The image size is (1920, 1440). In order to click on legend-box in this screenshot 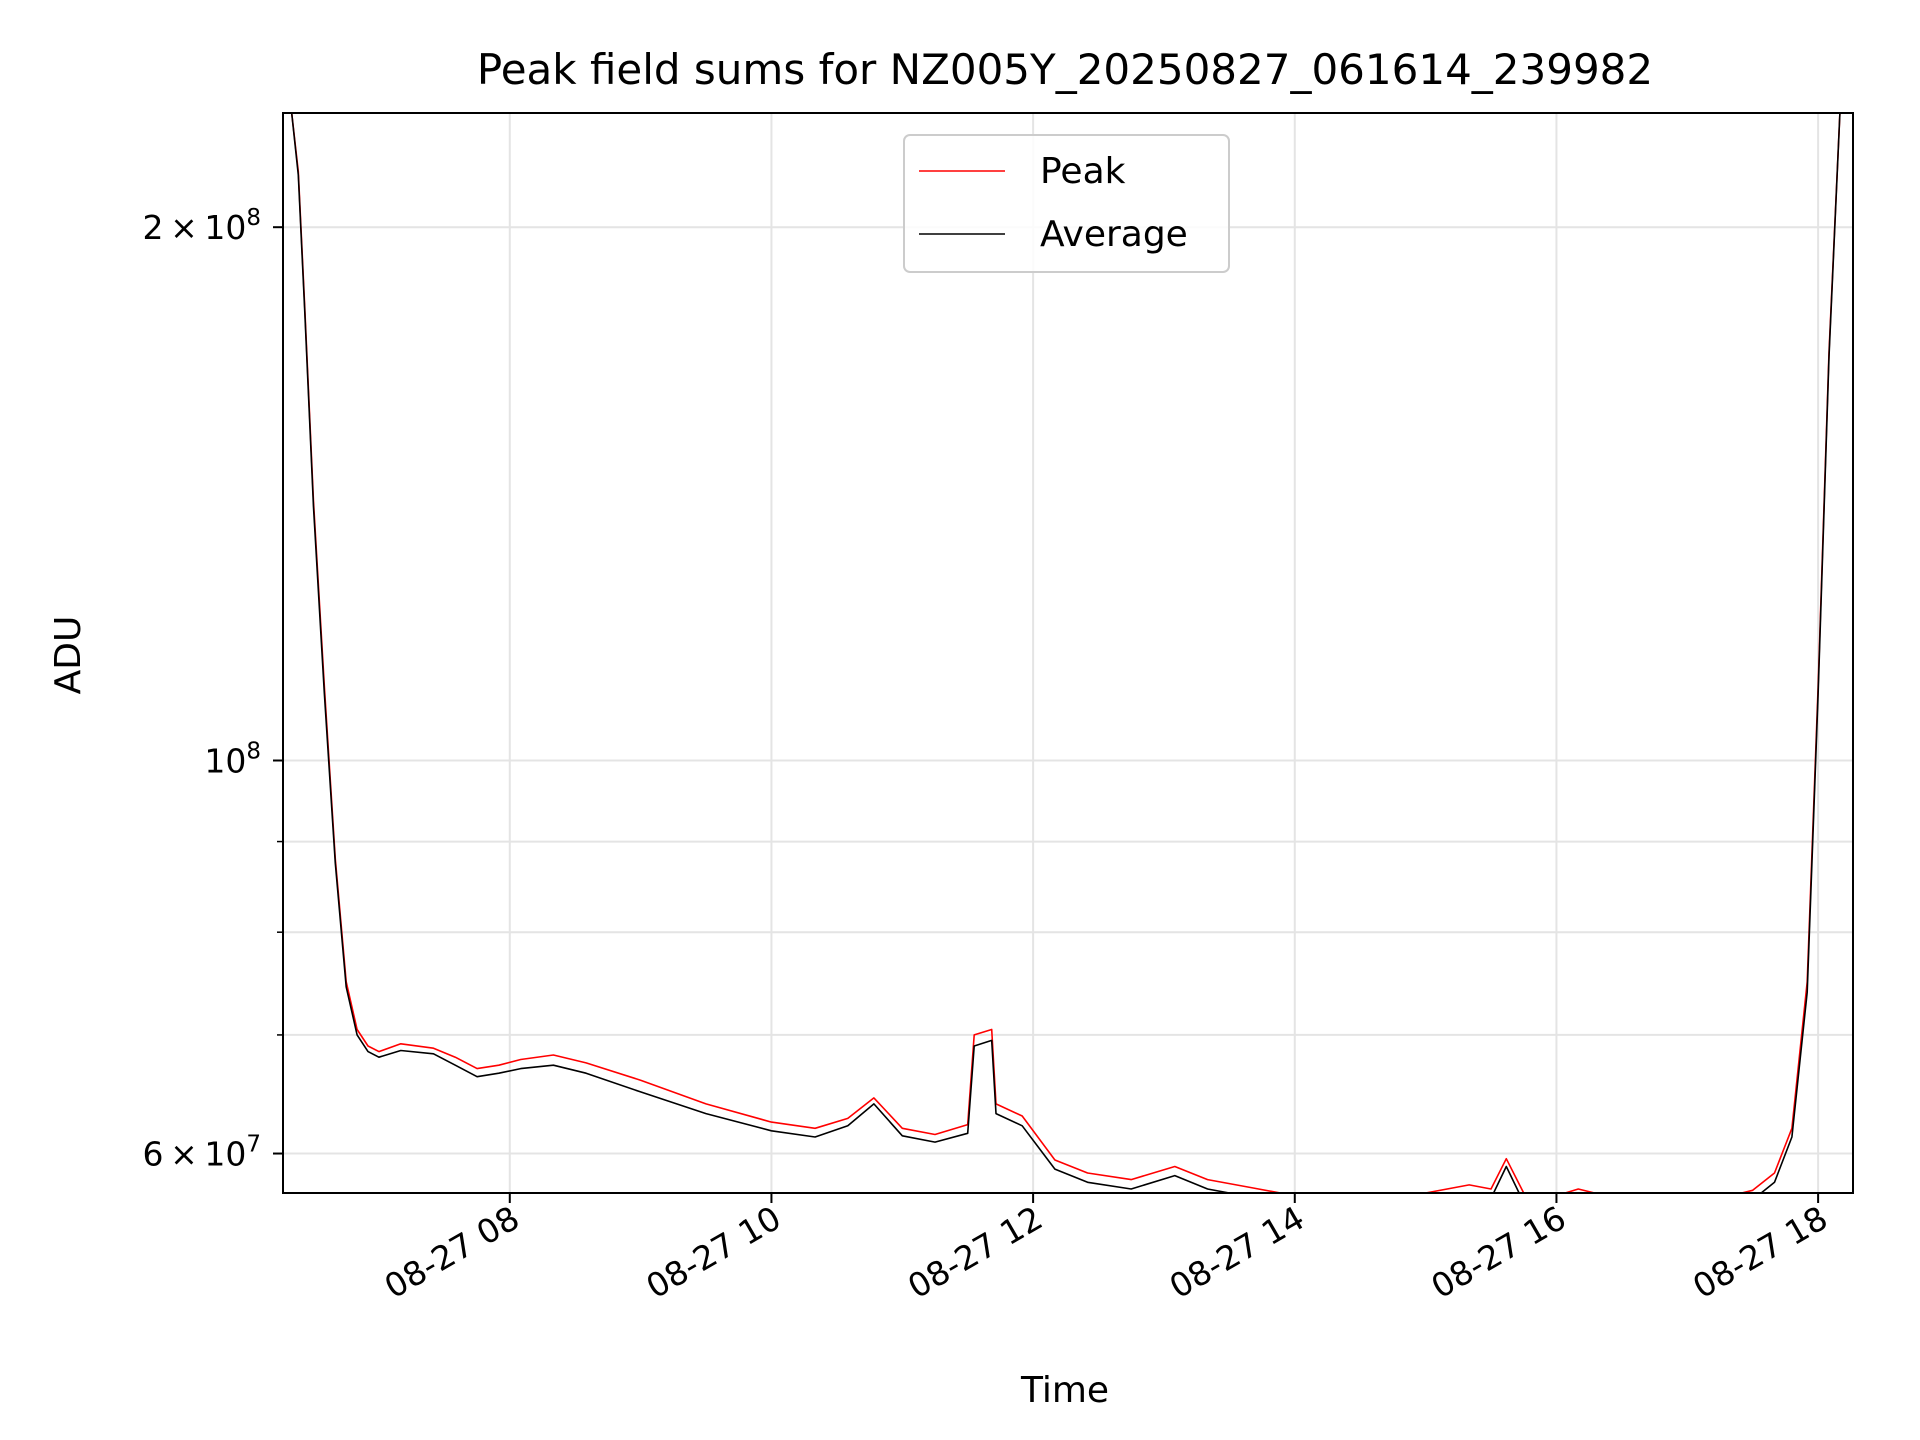, I will do `click(1066, 203)`.